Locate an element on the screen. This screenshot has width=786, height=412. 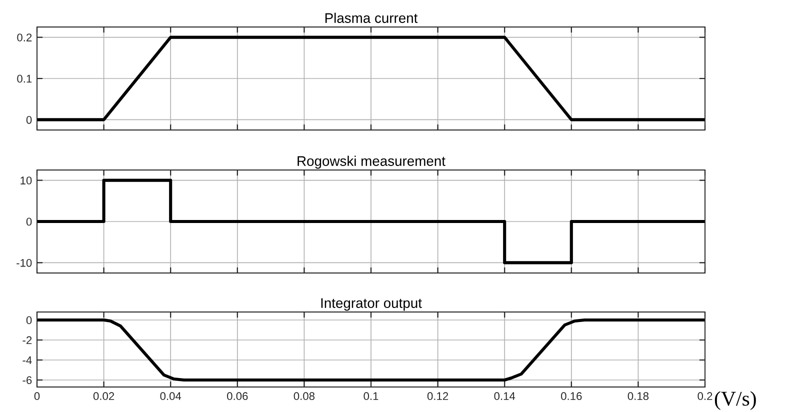
chart-title: Plasma current is located at coordinates (371, 17).